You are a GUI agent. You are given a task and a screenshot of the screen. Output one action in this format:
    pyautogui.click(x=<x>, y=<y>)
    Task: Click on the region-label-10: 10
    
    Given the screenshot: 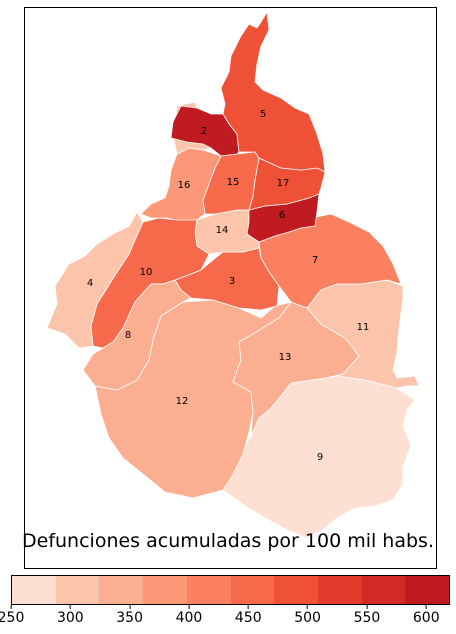 What is the action you would take?
    pyautogui.click(x=146, y=272)
    